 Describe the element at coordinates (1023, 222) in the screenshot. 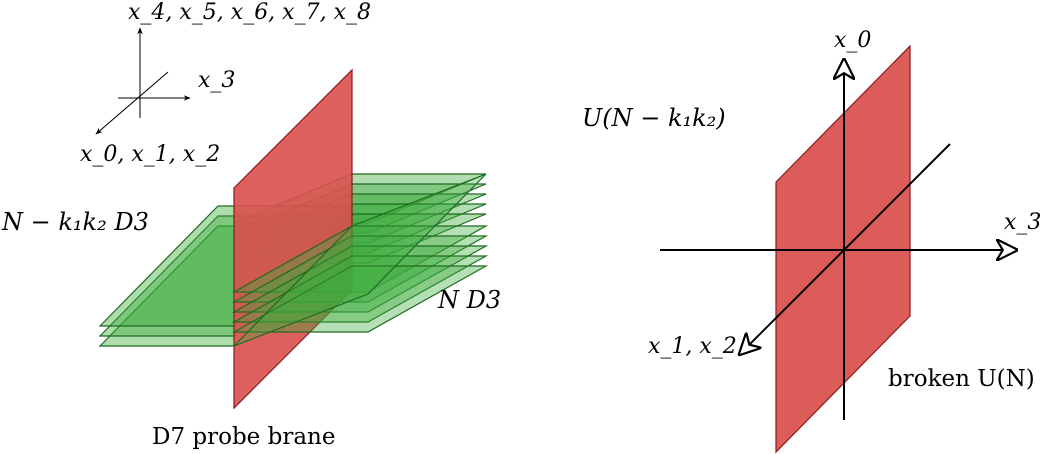

I see `right-axis-x3-label: x_3` at that location.